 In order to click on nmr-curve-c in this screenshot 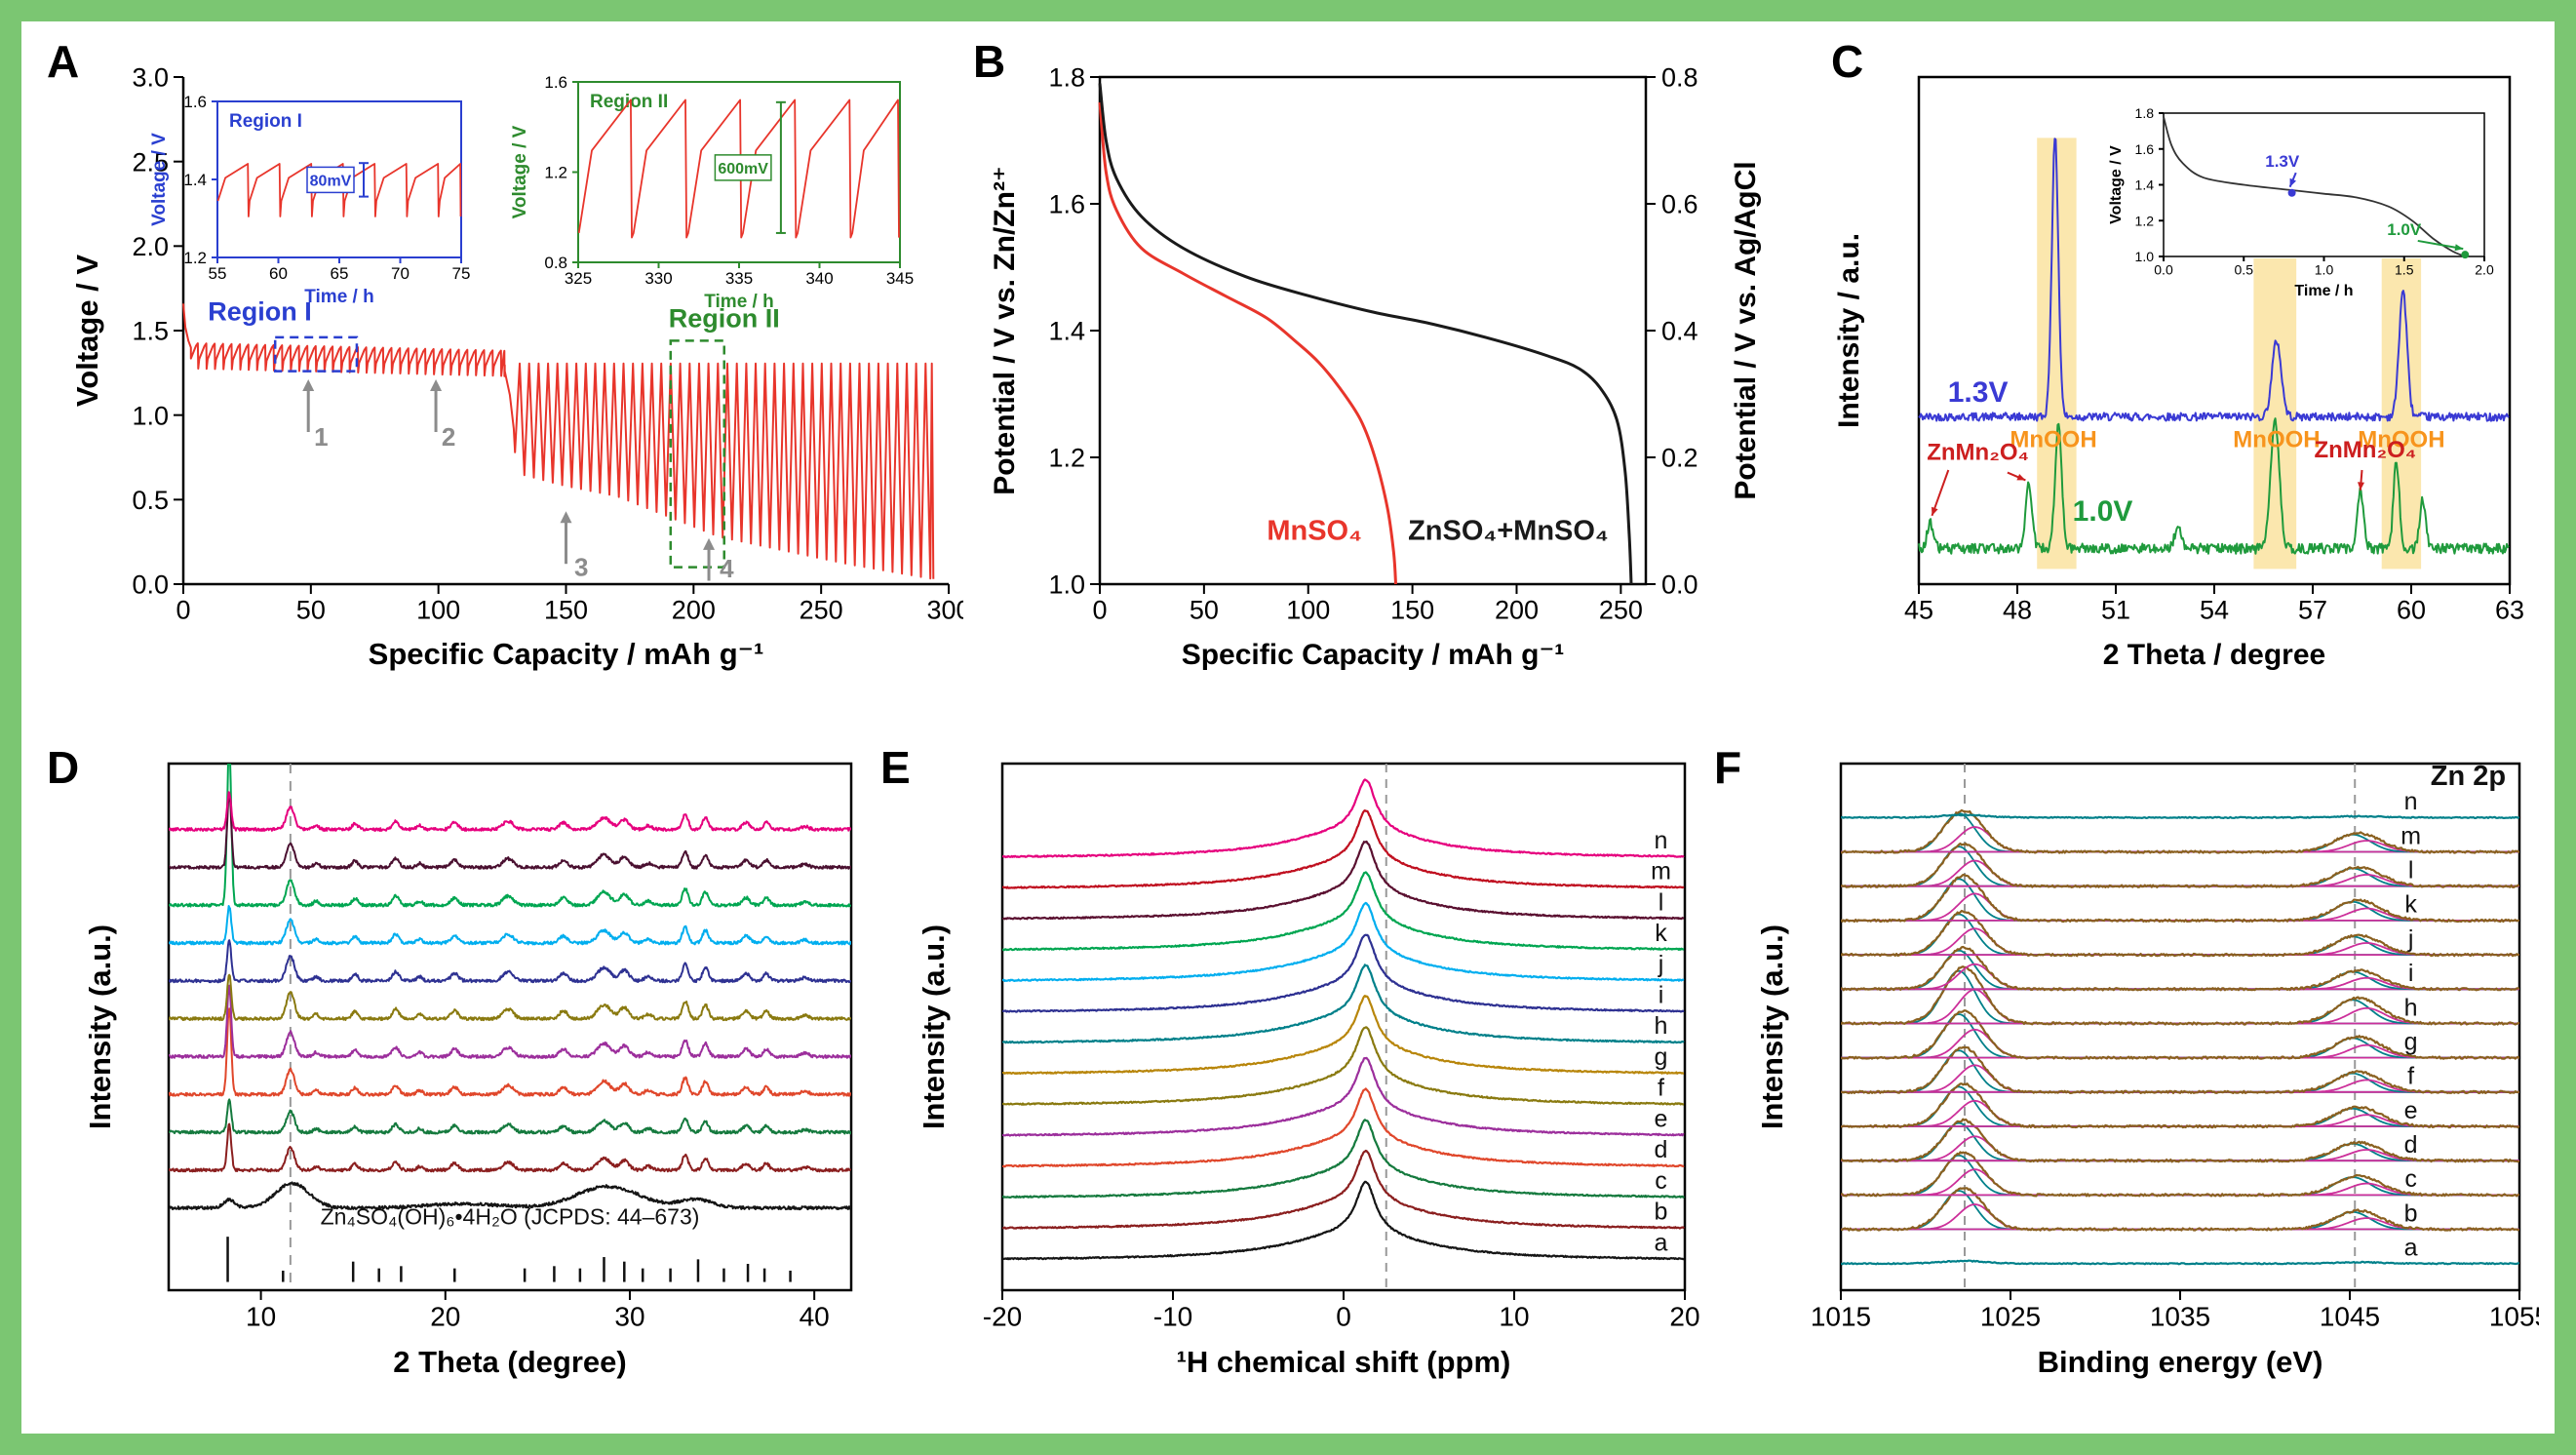, I will do `click(1343, 1159)`.